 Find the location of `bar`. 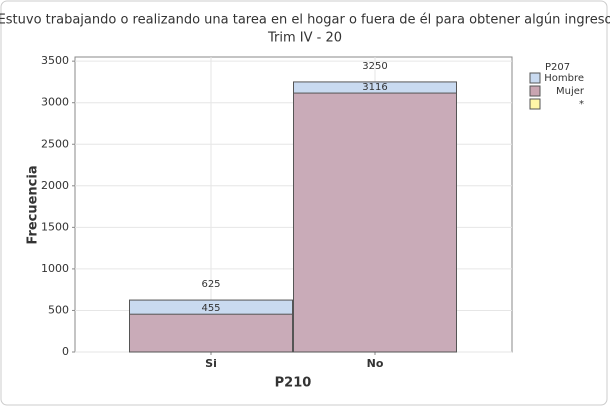

bar is located at coordinates (211, 333).